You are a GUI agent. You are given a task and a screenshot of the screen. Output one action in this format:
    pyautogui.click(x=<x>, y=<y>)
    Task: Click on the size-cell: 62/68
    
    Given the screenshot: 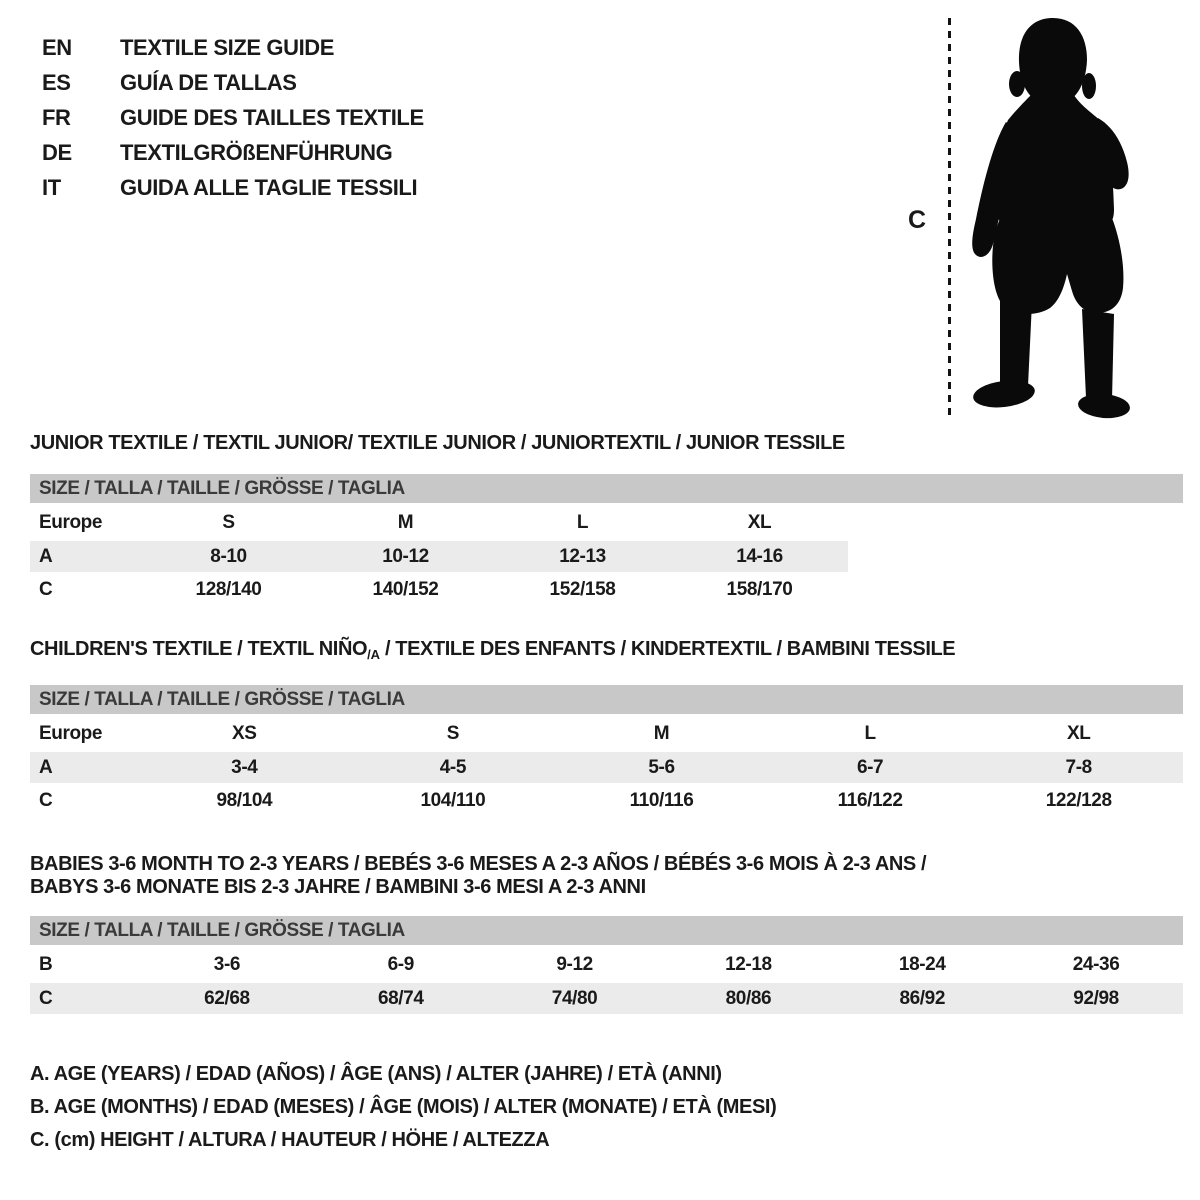 What is the action you would take?
    pyautogui.click(x=227, y=998)
    